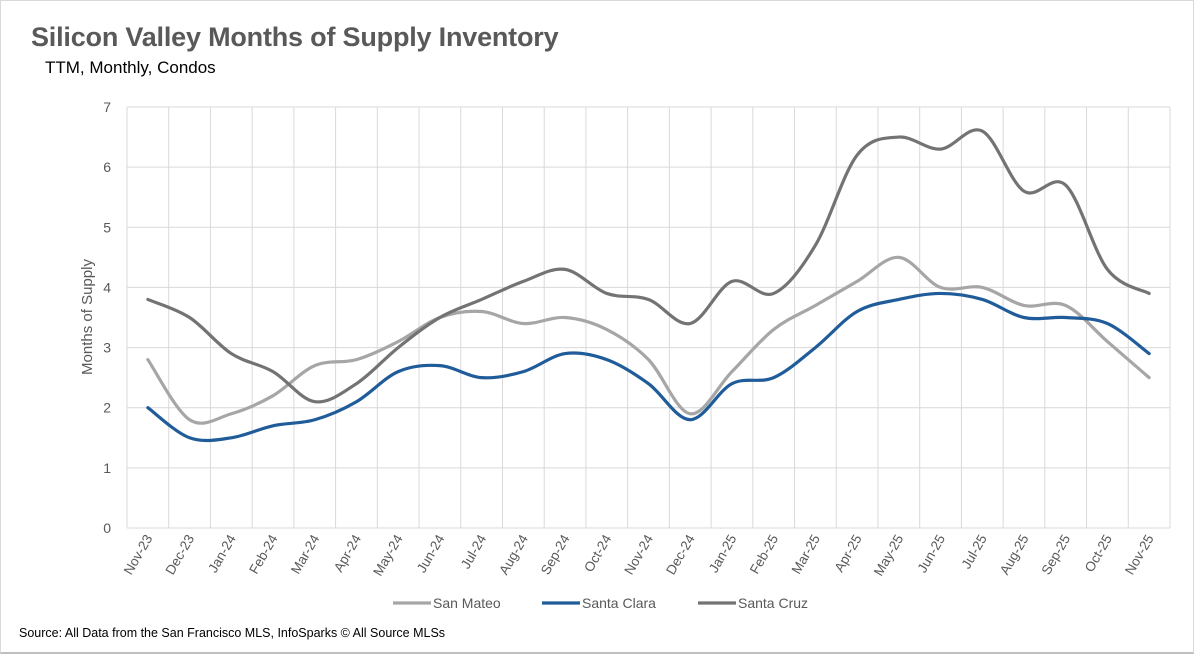 The height and width of the screenshot is (658, 1196). What do you see at coordinates (680, 555) in the screenshot?
I see `x-tick-label: Dec-24` at bounding box center [680, 555].